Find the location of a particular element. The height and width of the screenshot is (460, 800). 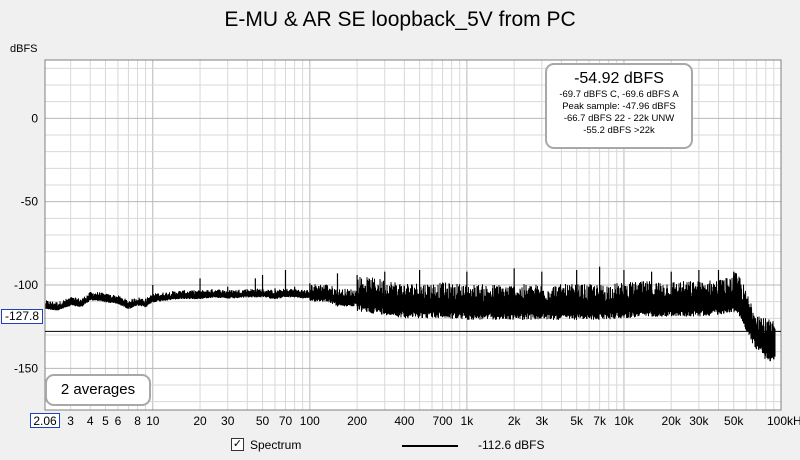

legend-label-spectrum: Spectrum is located at coordinates (276, 445).